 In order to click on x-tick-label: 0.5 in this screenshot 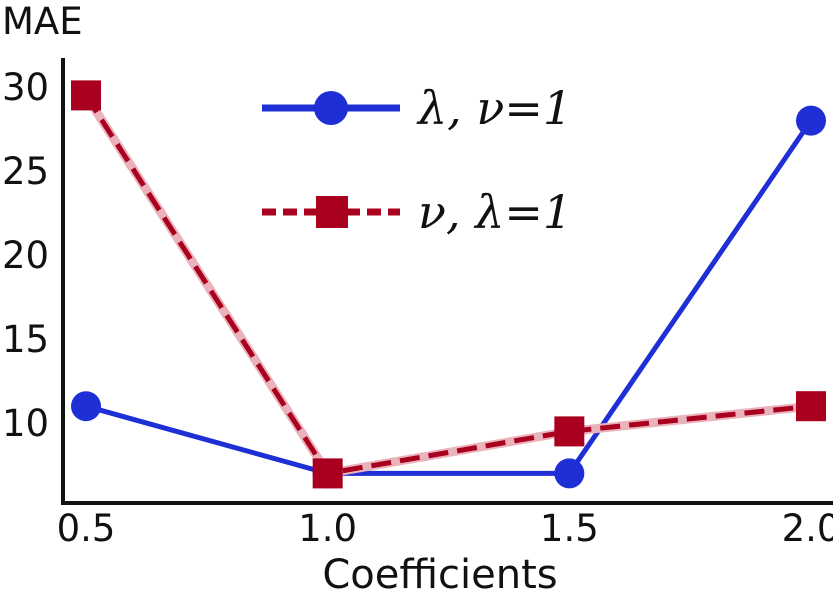, I will do `click(86, 528)`.